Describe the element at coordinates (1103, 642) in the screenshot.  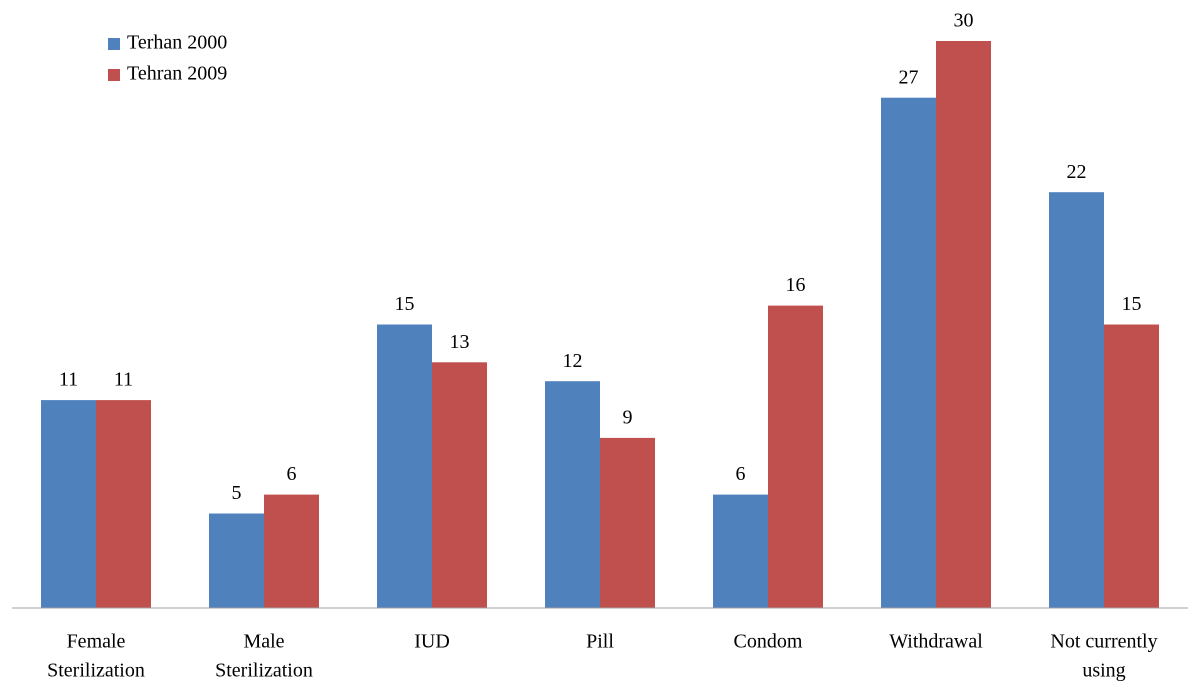
I see `x-tick-label: Not currently` at that location.